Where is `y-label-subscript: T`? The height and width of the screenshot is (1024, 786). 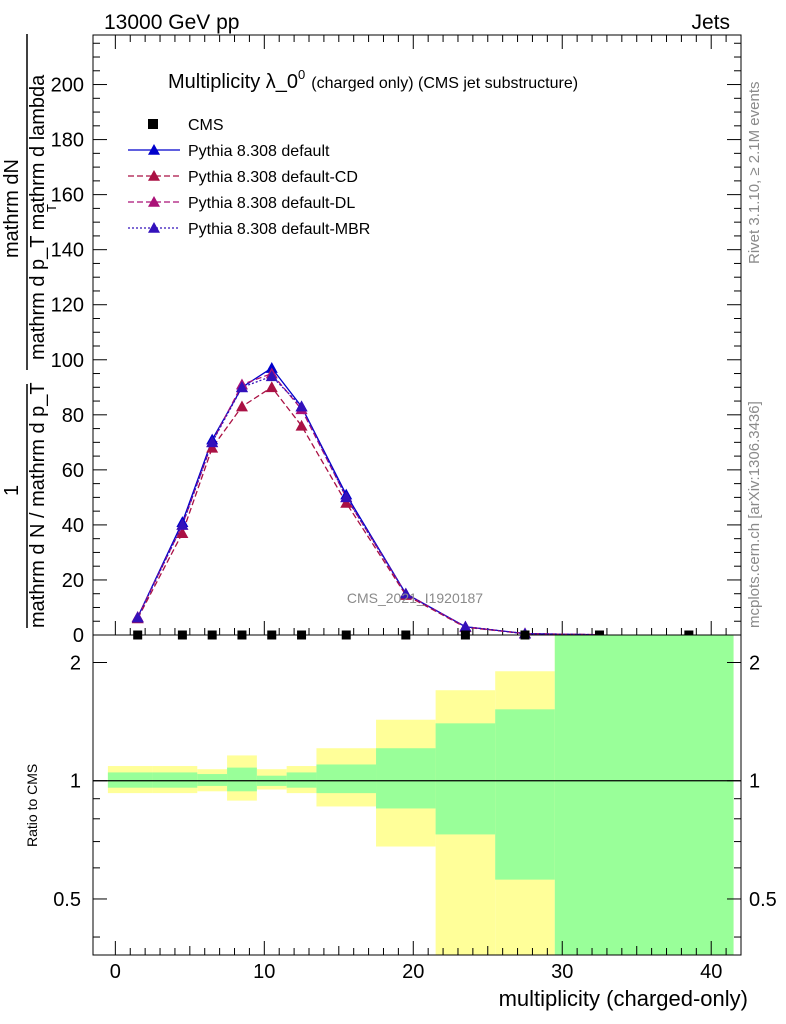 y-label-subscript: T is located at coordinates (51, 208).